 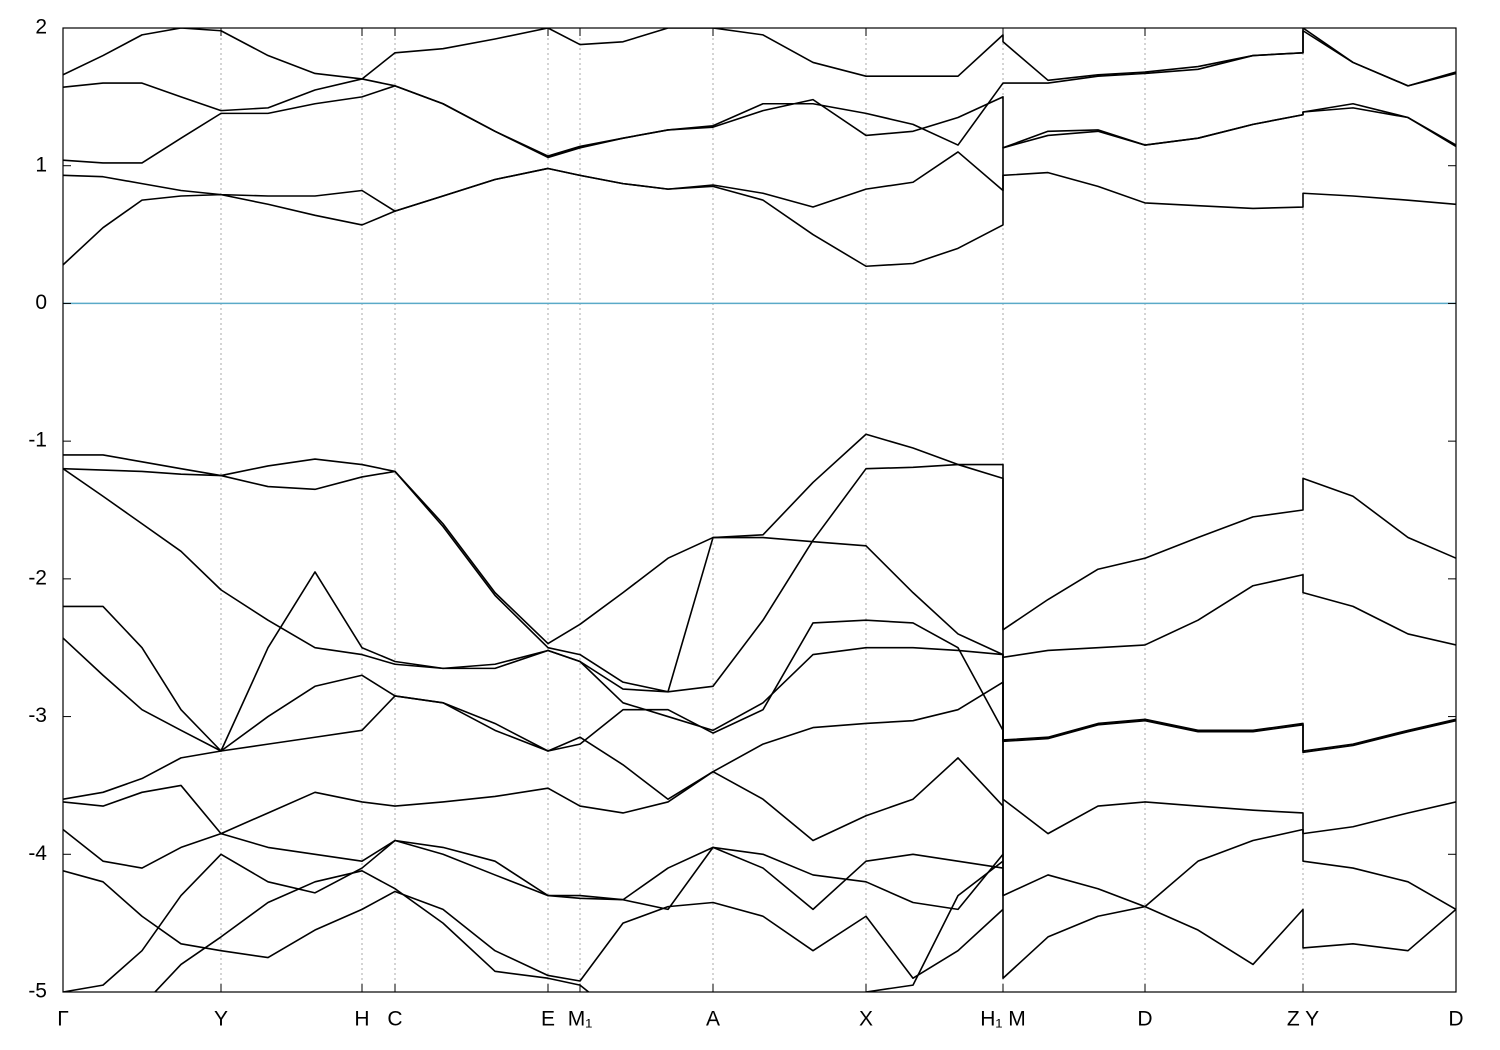 I want to click on y-tick-label: -2, so click(x=37, y=577).